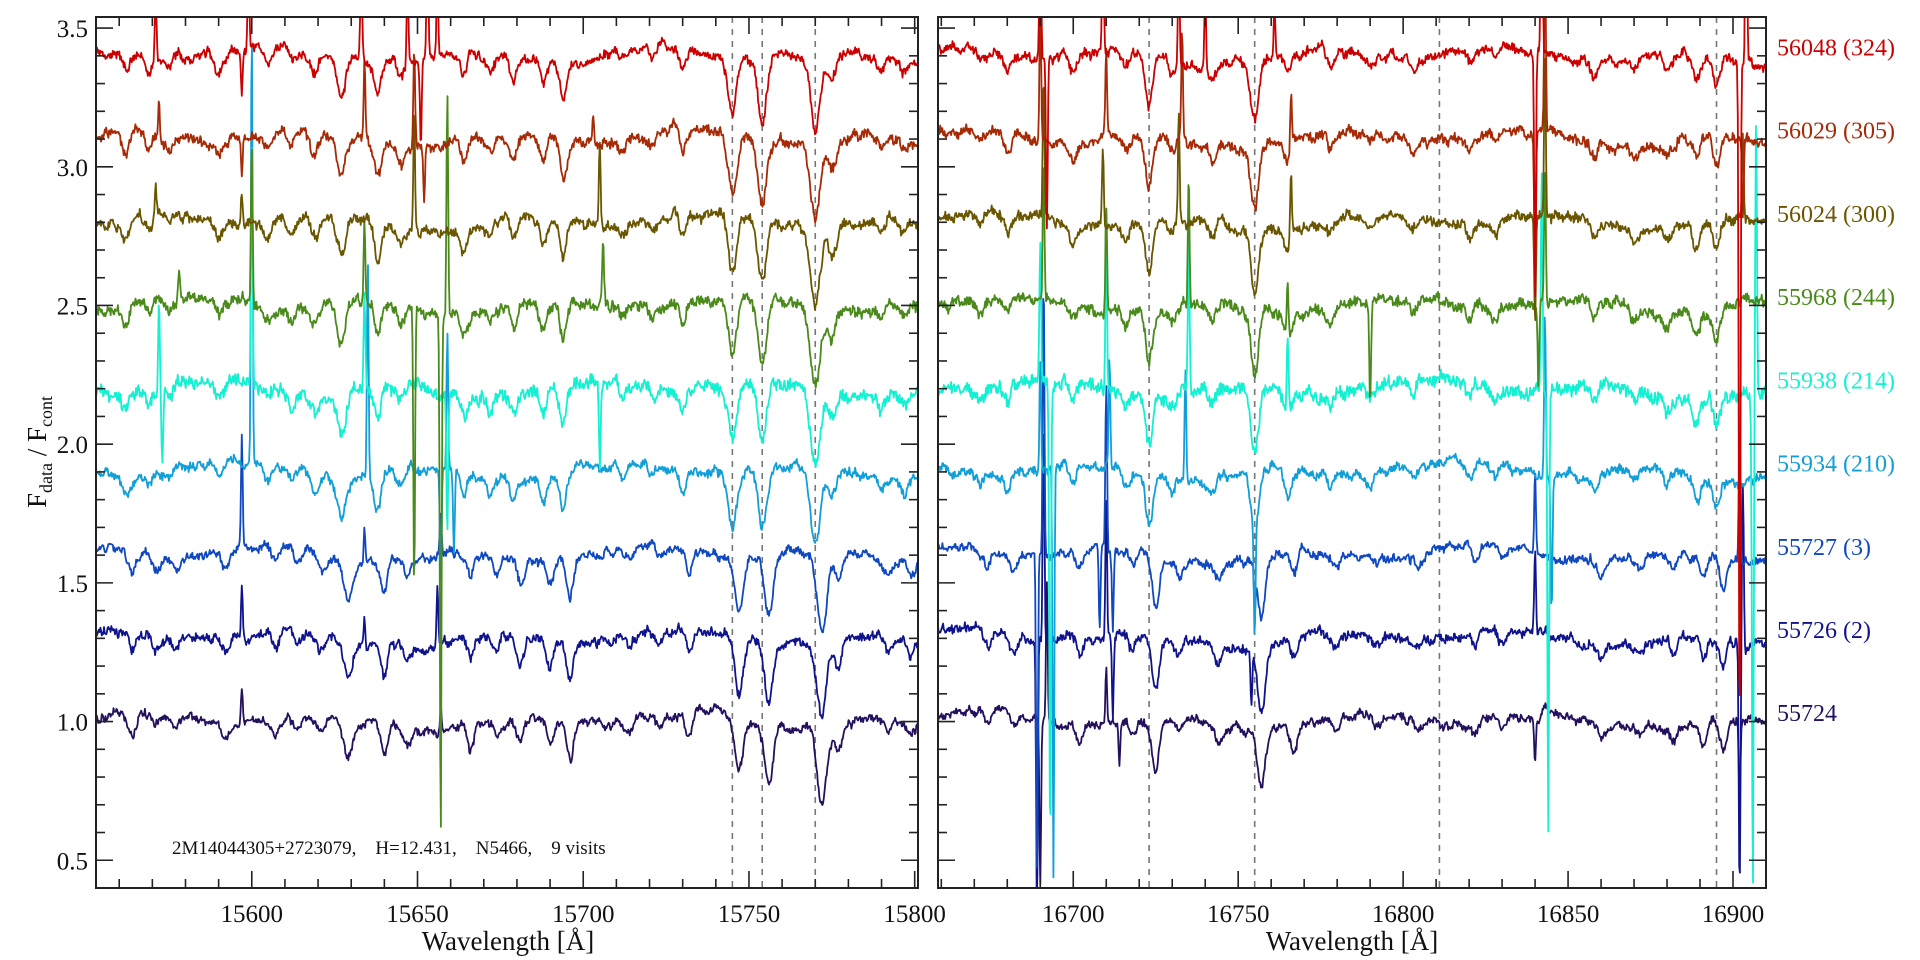  Describe the element at coordinates (417, 914) in the screenshot. I see `x-tick-label: 15650` at that location.